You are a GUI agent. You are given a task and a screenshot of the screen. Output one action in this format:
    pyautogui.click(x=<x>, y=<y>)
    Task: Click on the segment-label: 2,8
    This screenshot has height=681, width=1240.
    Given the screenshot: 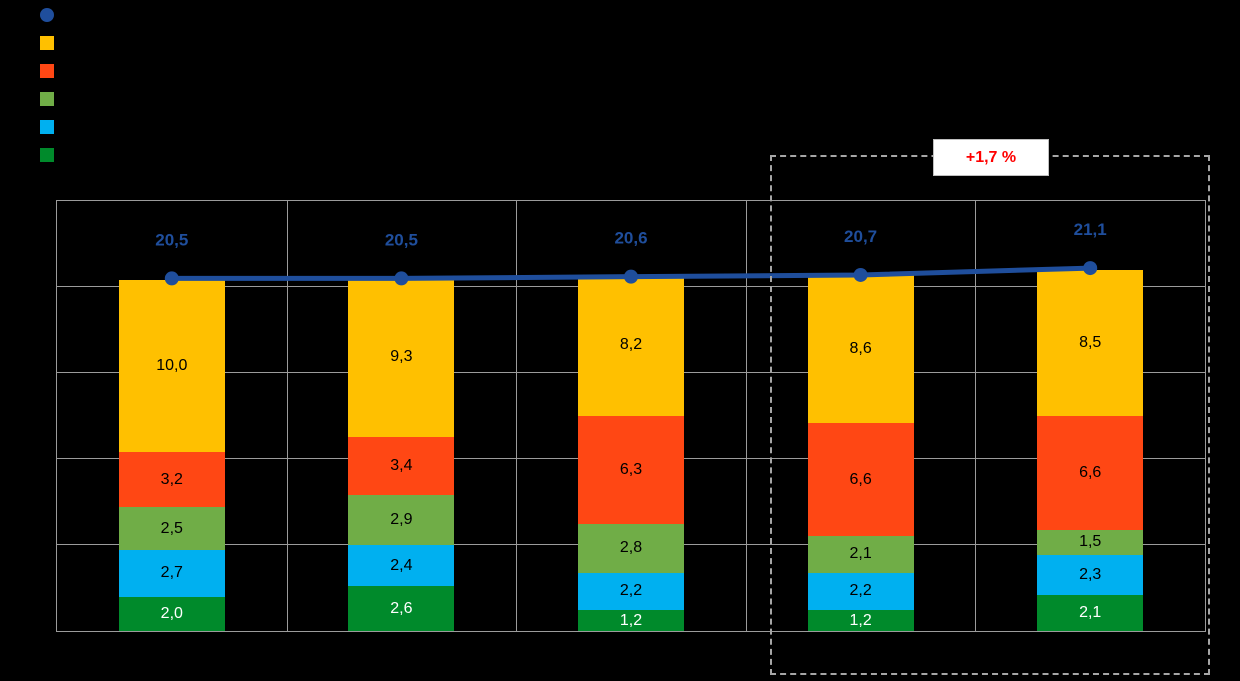 What is the action you would take?
    pyautogui.click(x=631, y=548)
    